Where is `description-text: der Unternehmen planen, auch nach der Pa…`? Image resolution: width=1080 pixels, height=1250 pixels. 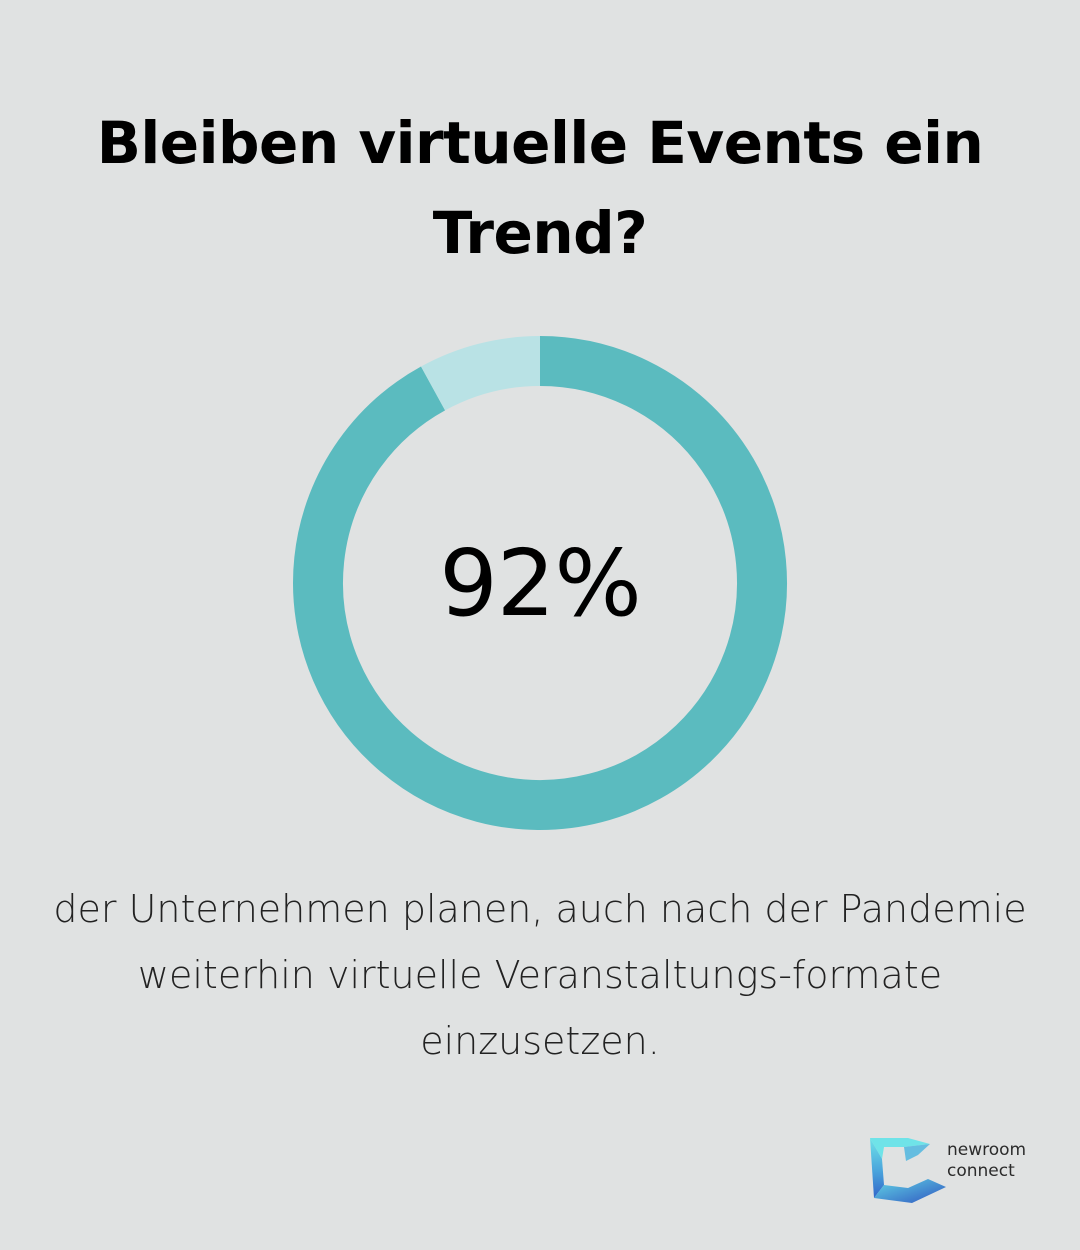 description-text: der Unternehmen planen, auch nach der Pa… is located at coordinates (540, 975).